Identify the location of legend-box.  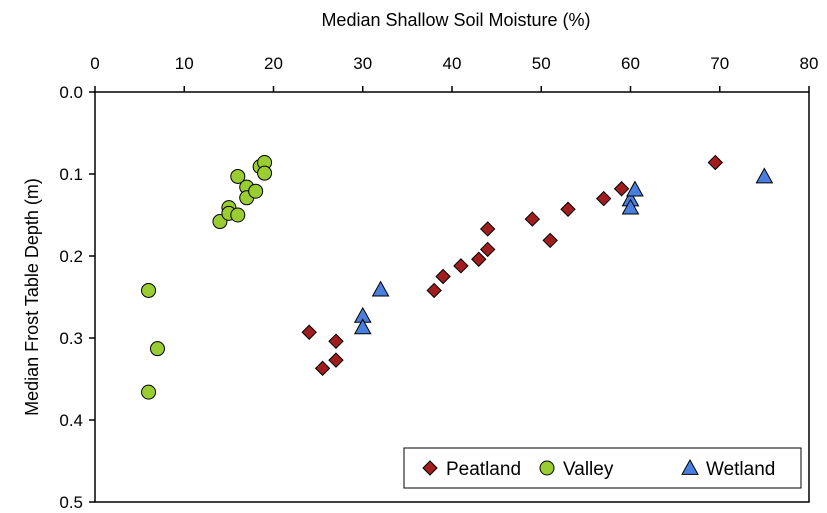
(602, 468).